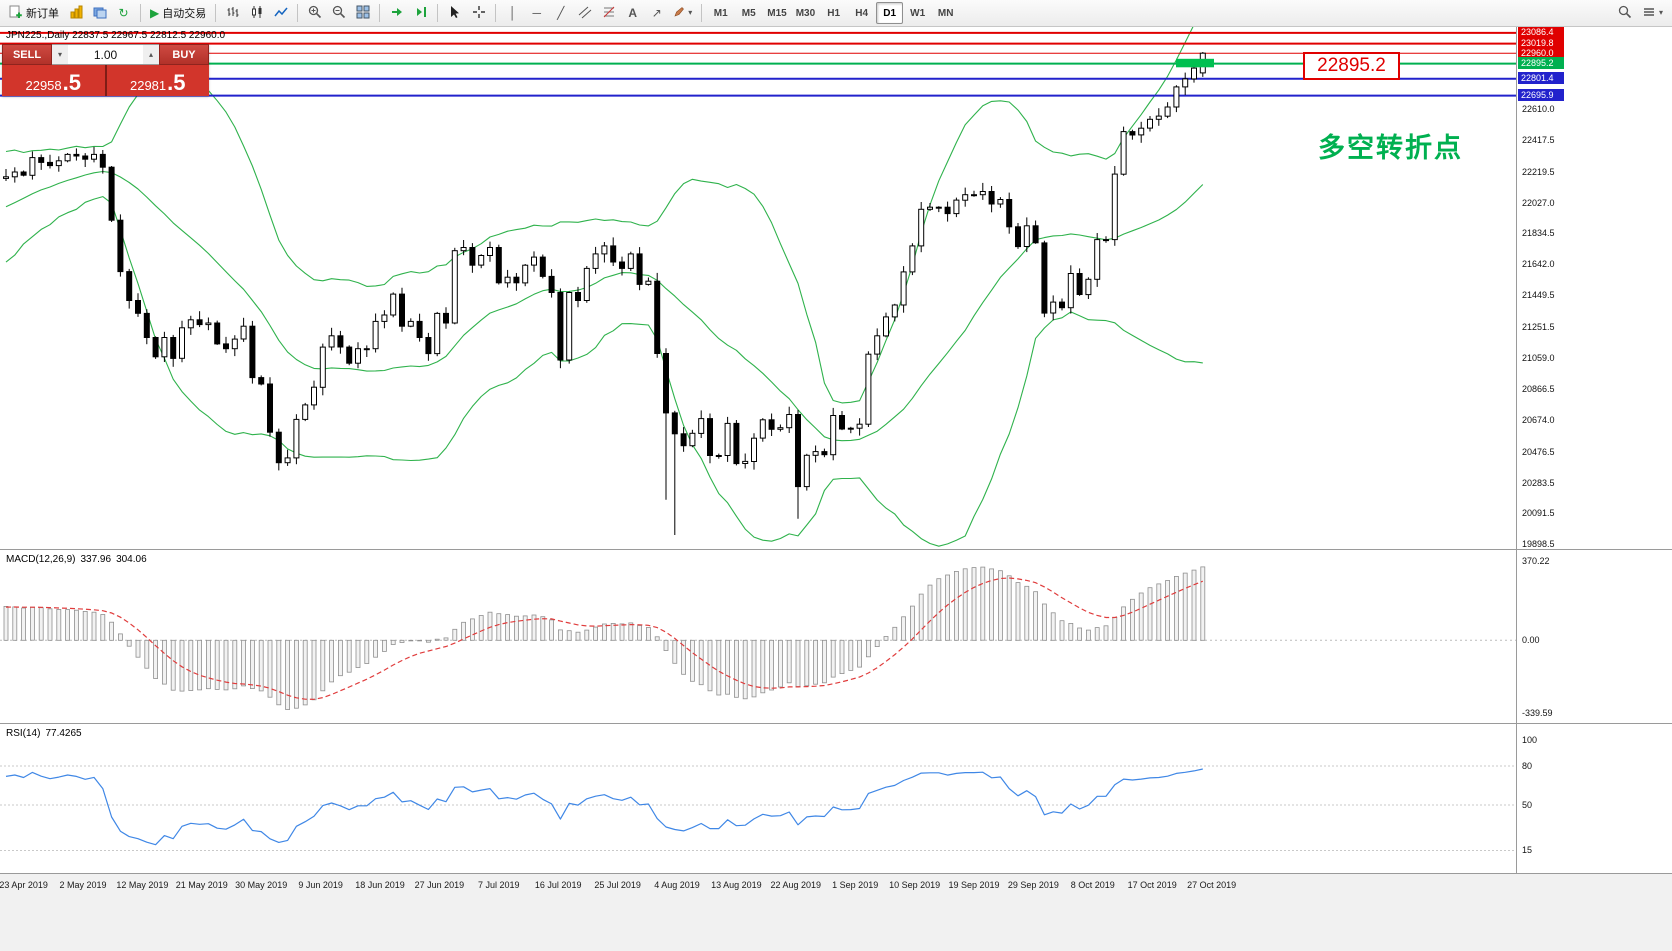 The image size is (1672, 951). Describe the element at coordinates (478, 13) in the screenshot. I see `crosshair-tool-button` at that location.